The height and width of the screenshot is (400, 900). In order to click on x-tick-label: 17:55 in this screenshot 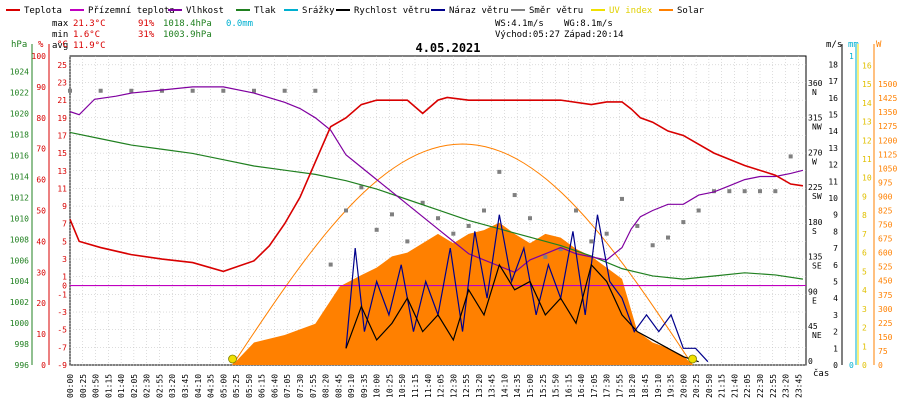, I will do `click(619, 386)`.